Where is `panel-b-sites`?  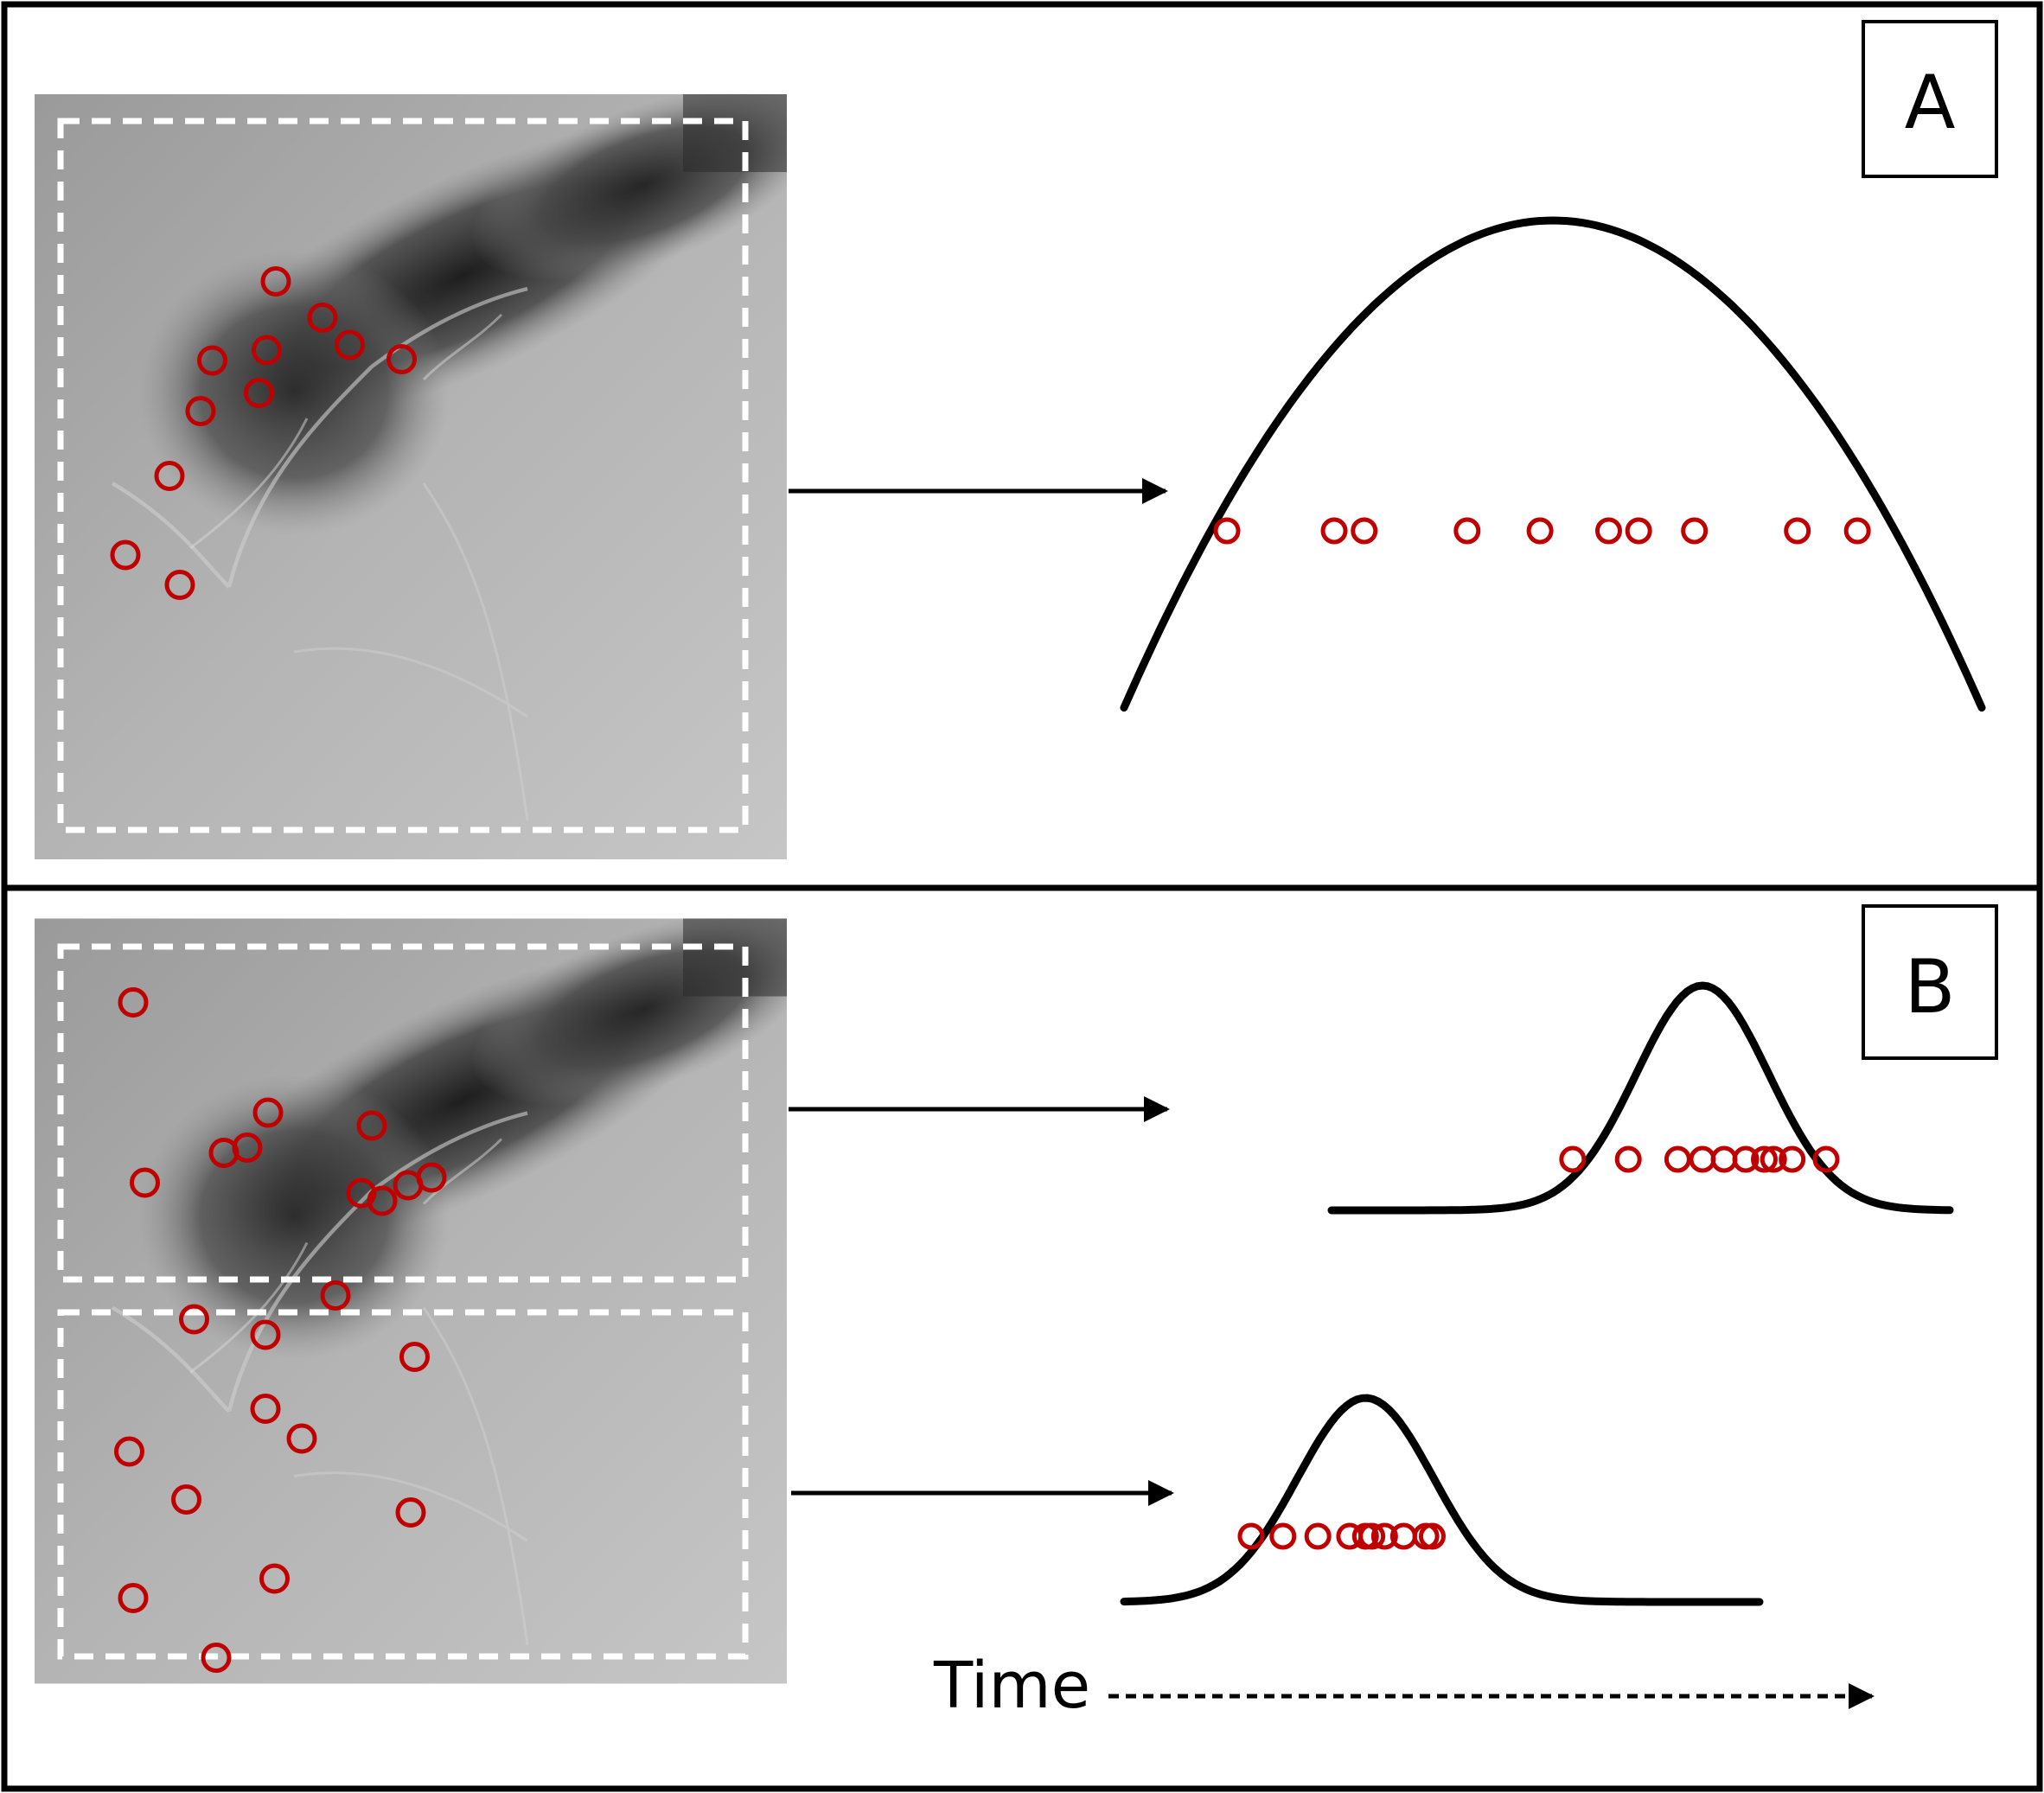
panel-b-sites is located at coordinates (280, 1330).